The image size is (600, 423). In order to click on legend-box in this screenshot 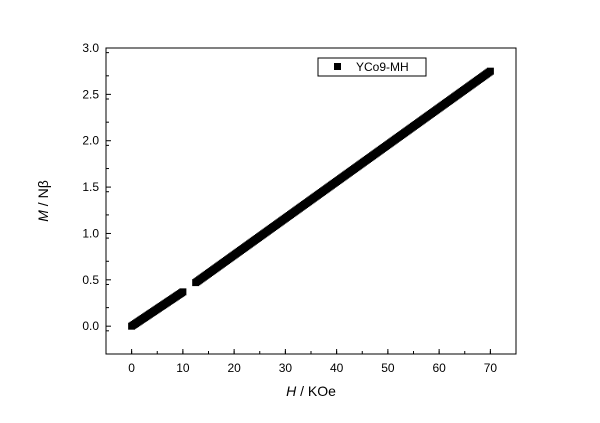, I will do `click(372, 67)`.